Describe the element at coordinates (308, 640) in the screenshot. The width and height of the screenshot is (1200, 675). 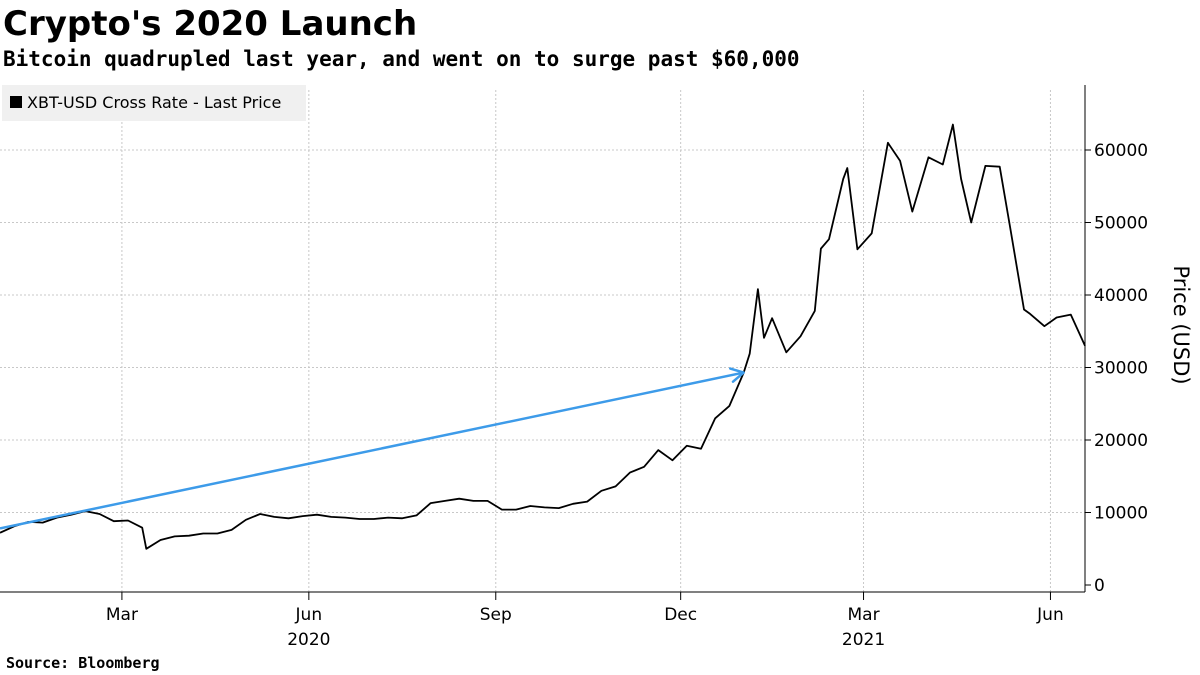
I see `x-year-label: 2020` at that location.